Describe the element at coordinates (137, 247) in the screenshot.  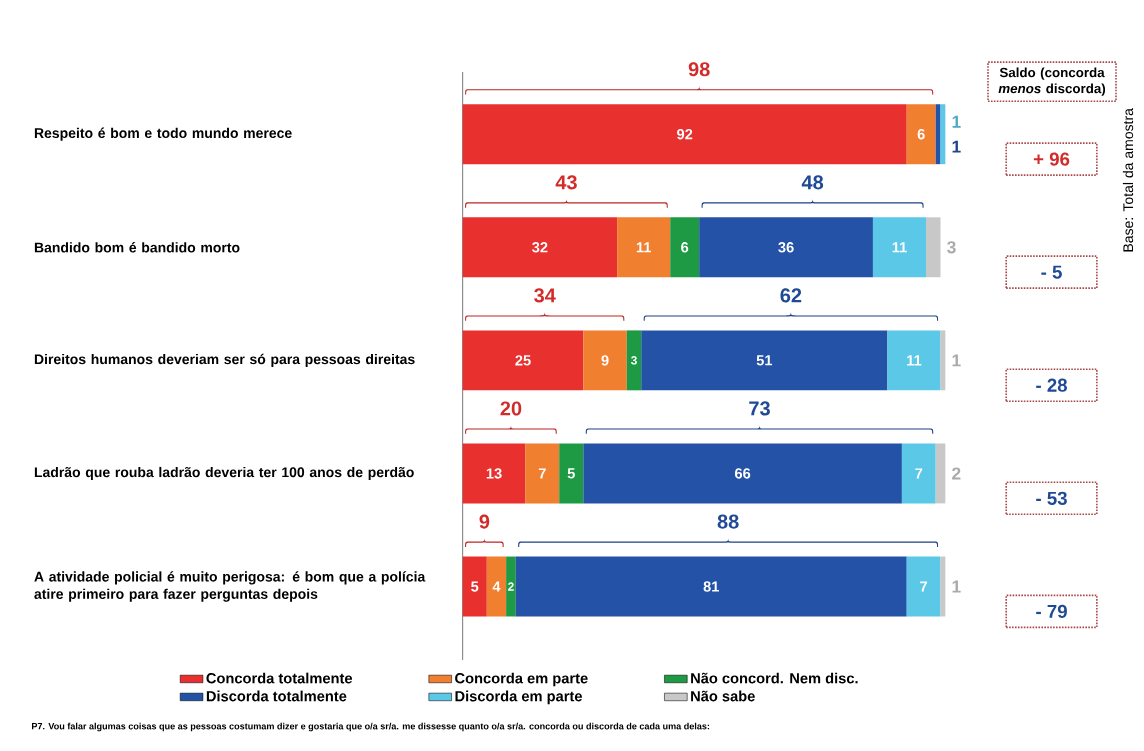
I see `y-tick-label: Bandido bom é bandido morto` at that location.